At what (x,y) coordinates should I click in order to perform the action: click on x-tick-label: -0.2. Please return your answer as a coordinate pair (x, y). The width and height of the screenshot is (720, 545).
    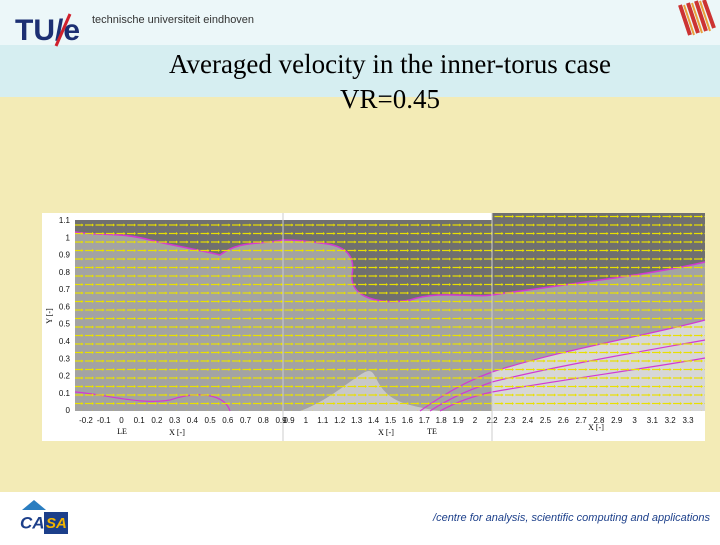
    Looking at the image, I should click on (86, 420).